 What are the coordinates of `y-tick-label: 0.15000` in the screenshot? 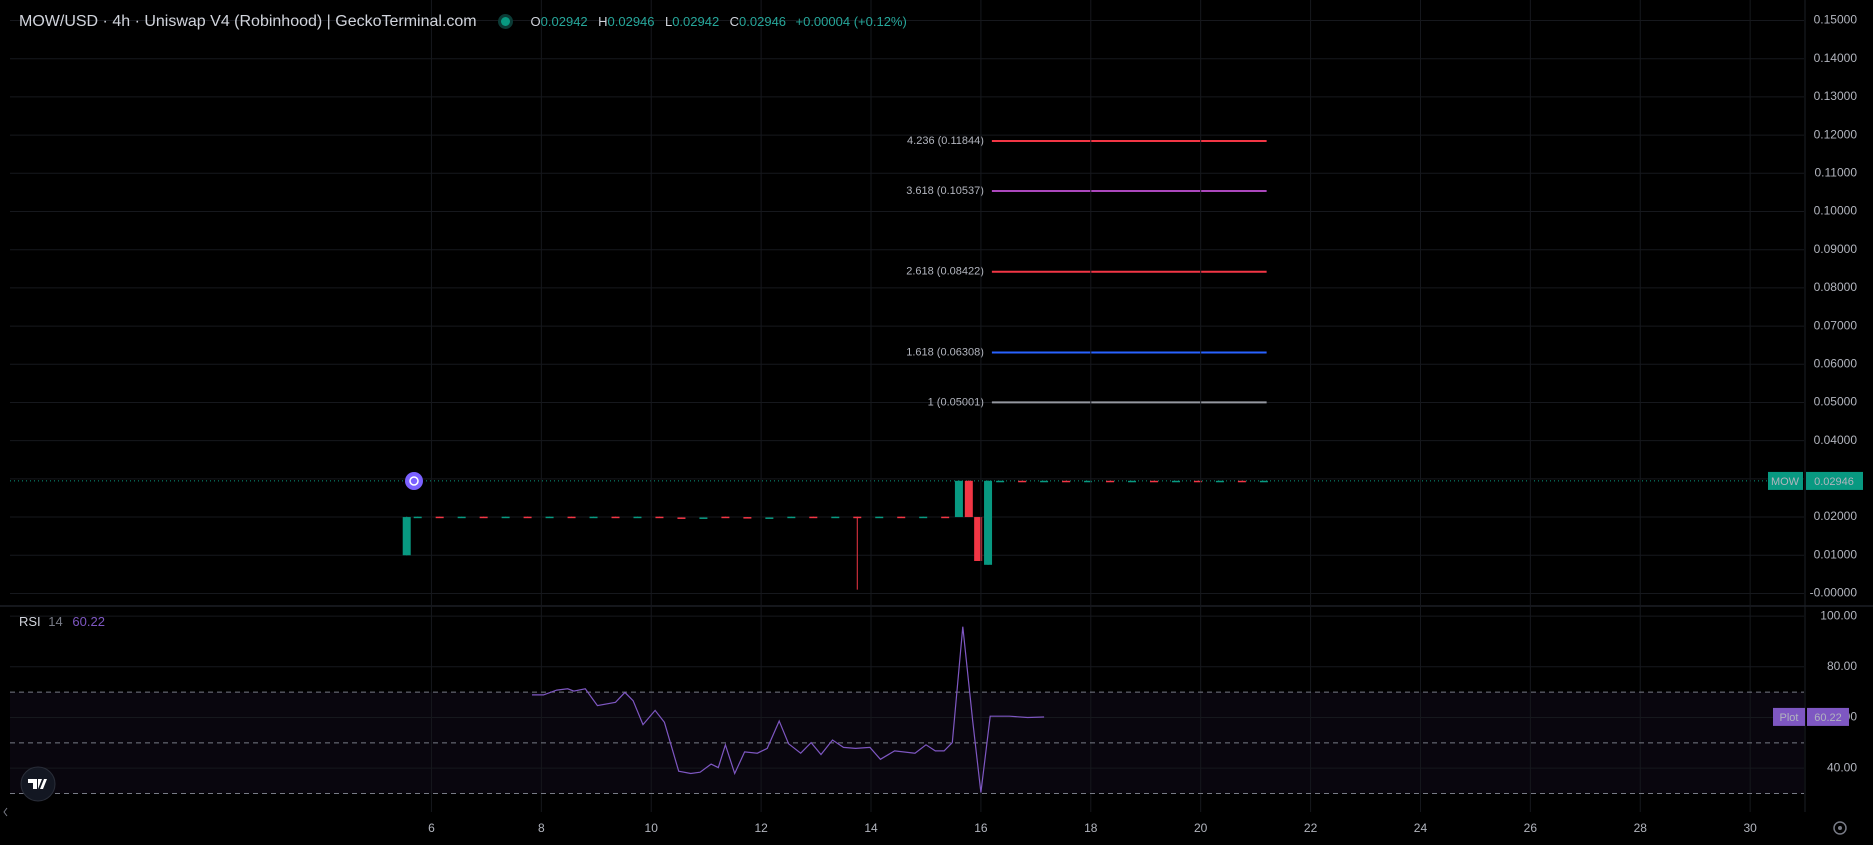 It's located at (1836, 20).